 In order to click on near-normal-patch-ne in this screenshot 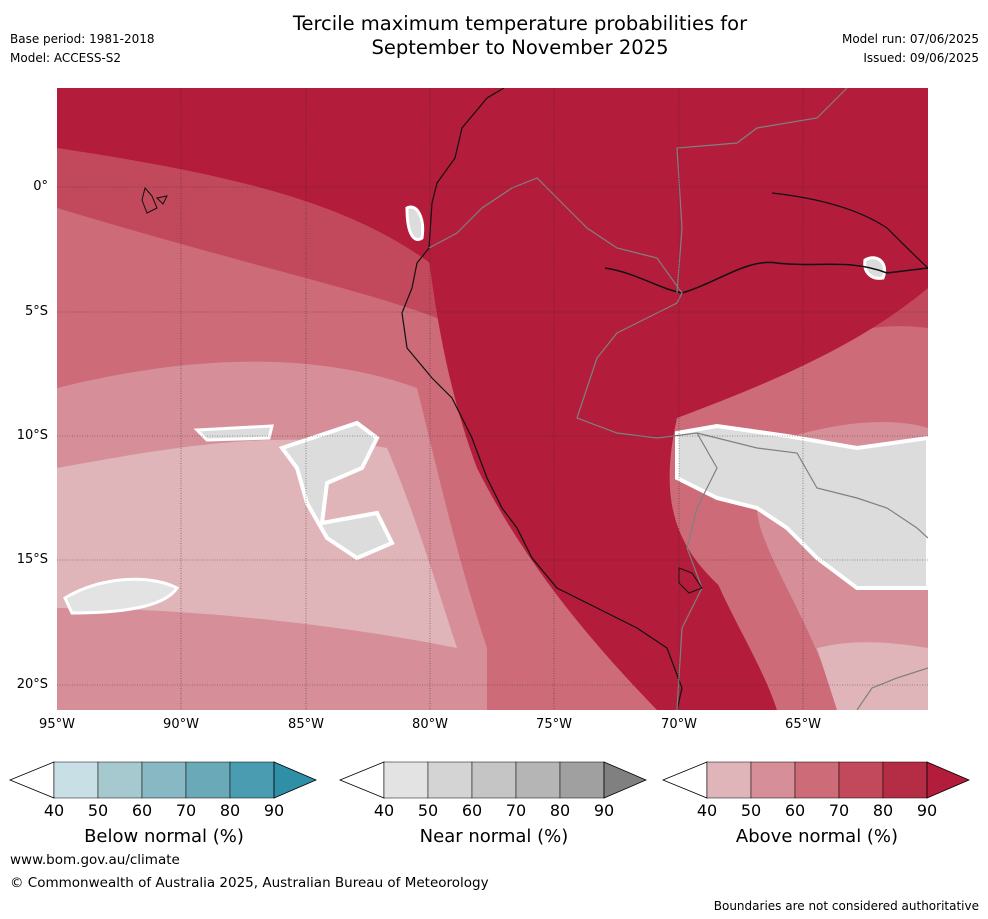, I will do `click(874, 268)`.